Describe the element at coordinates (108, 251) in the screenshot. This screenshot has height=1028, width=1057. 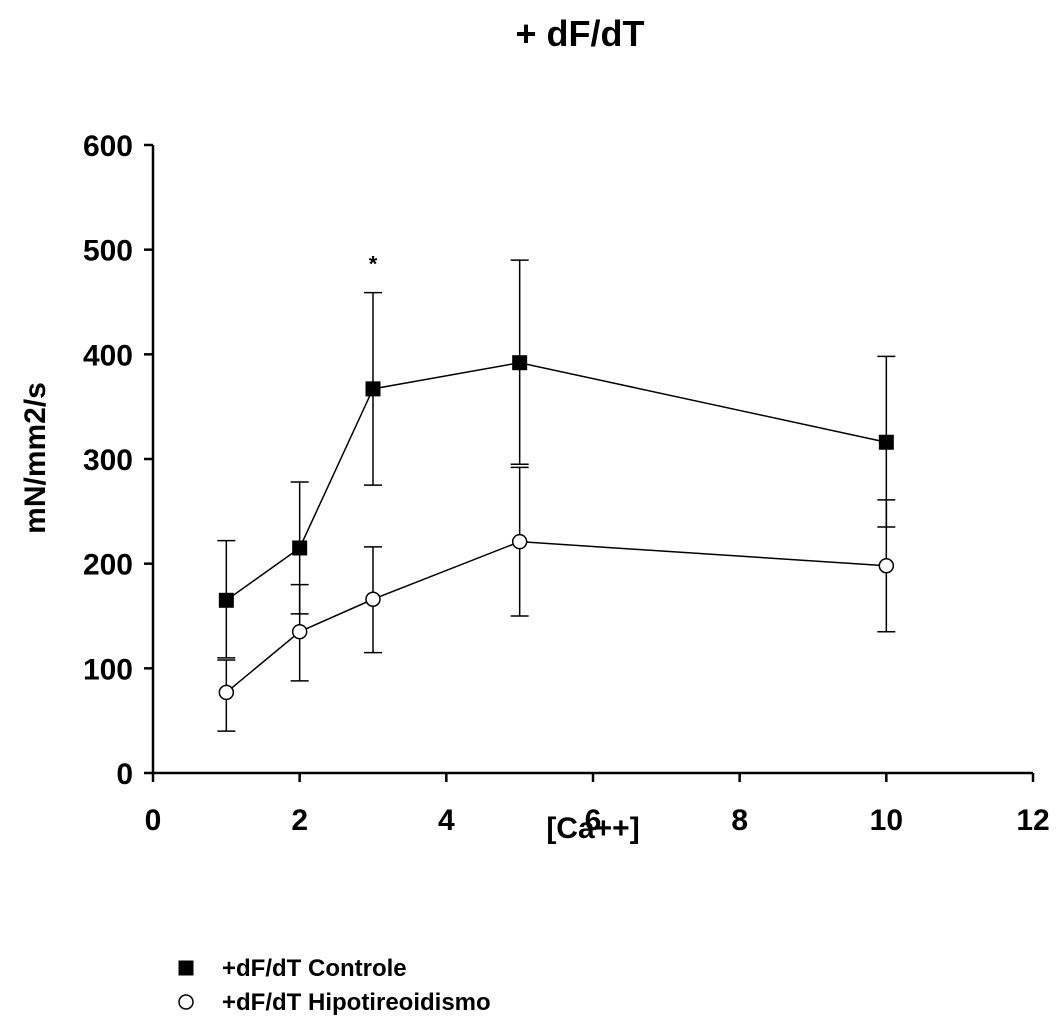
I see `y-tick-label: 500` at that location.